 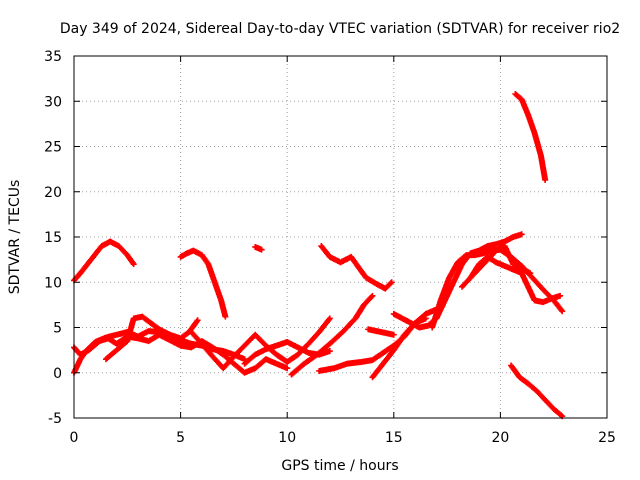 What do you see at coordinates (57, 374) in the screenshot?
I see `y-tick-label: 0` at bounding box center [57, 374].